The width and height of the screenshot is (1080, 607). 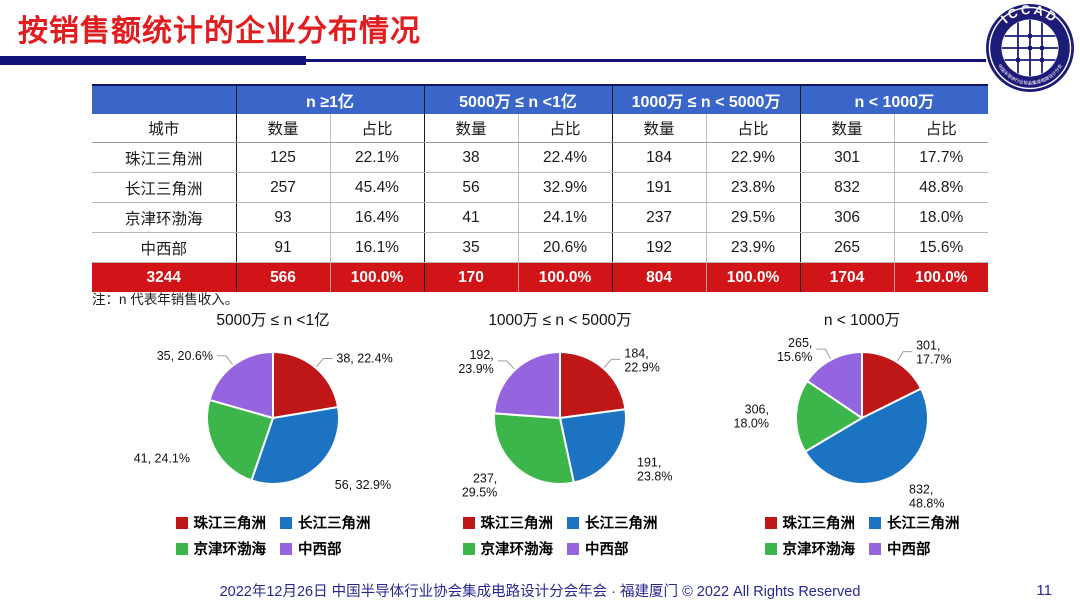 I want to click on pie-chart: 38, 22.4% 56, 32.9% 41, 24.1% 35, 20.6%, so click(x=263, y=420).